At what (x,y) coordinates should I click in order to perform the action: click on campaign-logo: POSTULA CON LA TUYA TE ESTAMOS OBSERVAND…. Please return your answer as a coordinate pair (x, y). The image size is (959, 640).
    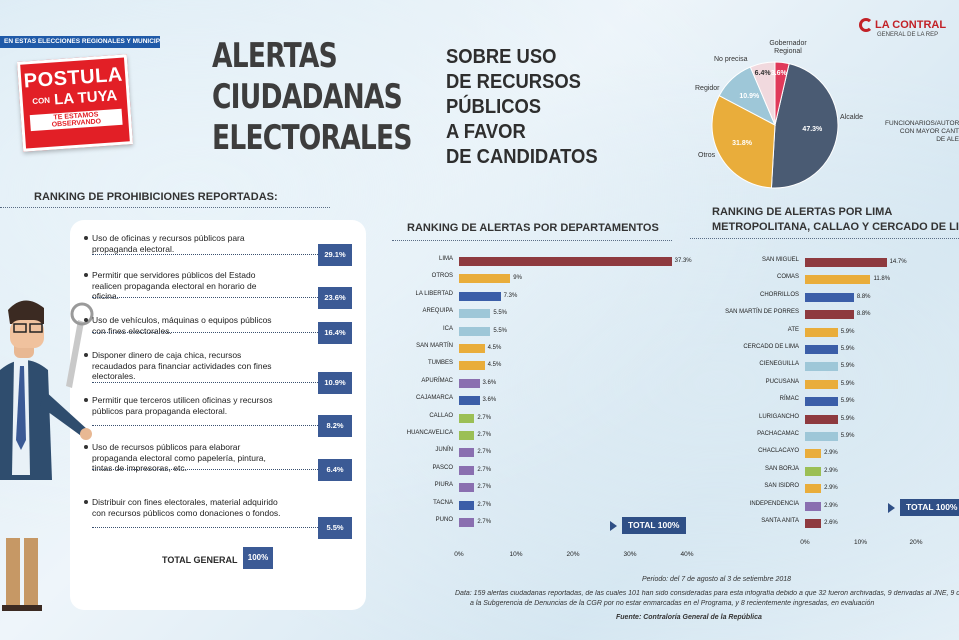
    Looking at the image, I should click on (75, 103).